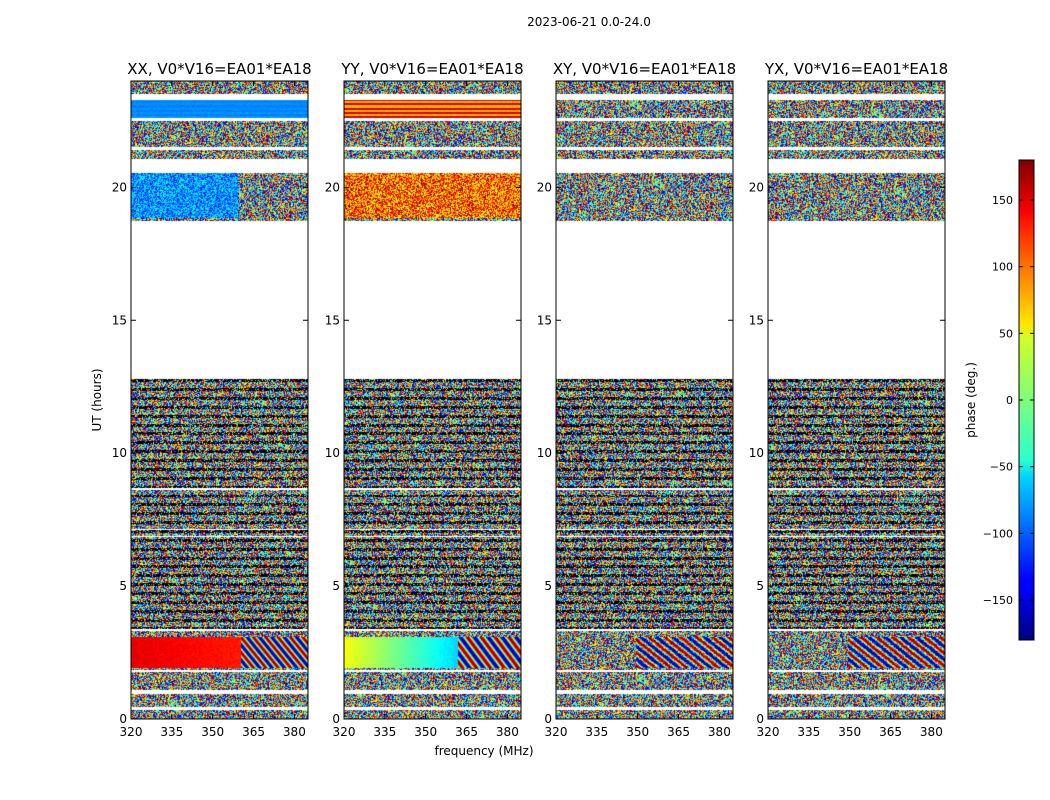 The width and height of the screenshot is (1050, 800). I want to click on colorbar-tick-label: 0, so click(1009, 400).